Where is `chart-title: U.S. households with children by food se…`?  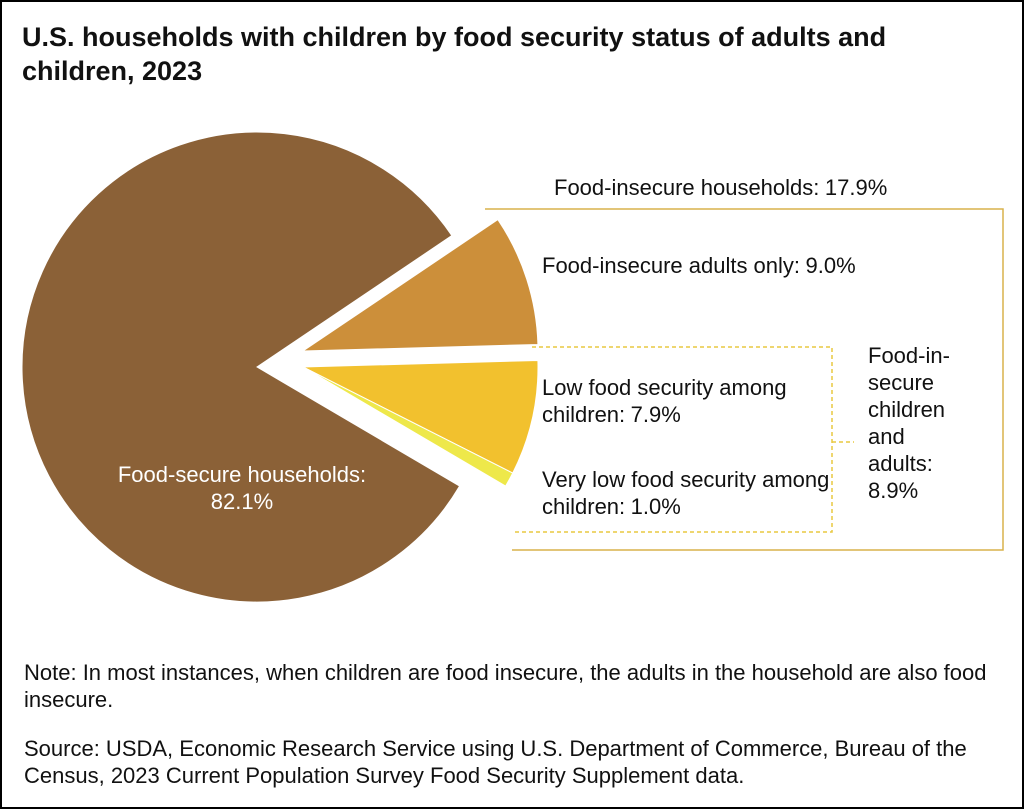 chart-title: U.S. households with children by food se… is located at coordinates (454, 54).